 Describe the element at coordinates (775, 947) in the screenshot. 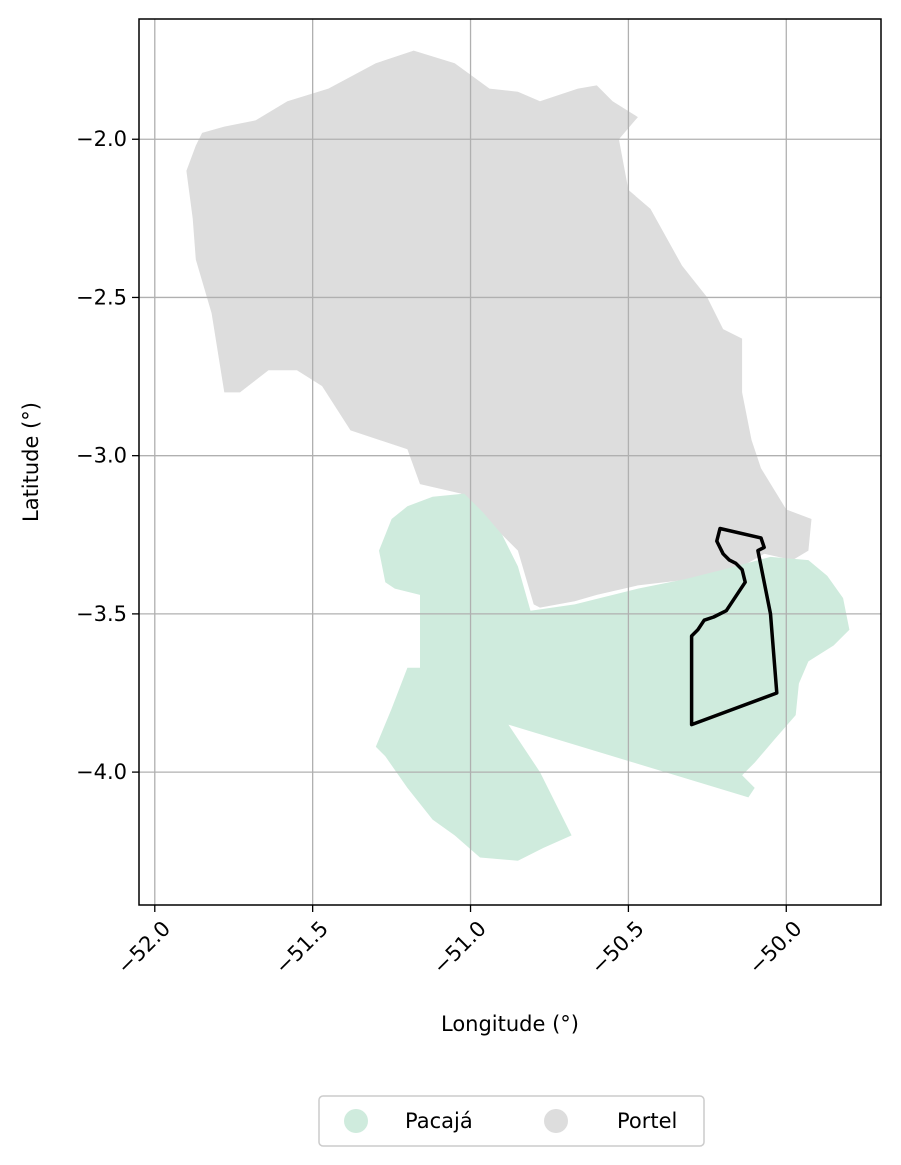

I see `x-tick-label: −50.0` at that location.